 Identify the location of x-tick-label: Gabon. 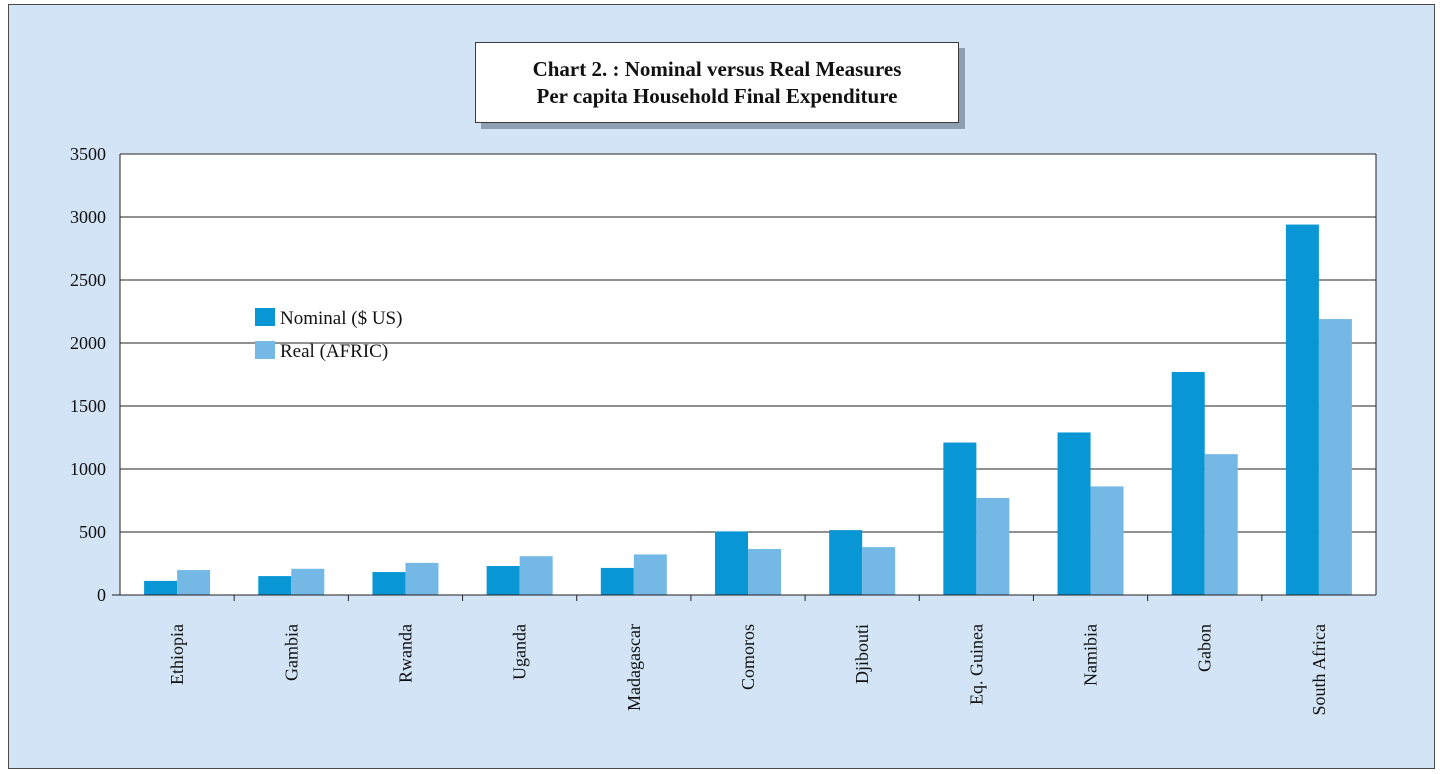
(1205, 648).